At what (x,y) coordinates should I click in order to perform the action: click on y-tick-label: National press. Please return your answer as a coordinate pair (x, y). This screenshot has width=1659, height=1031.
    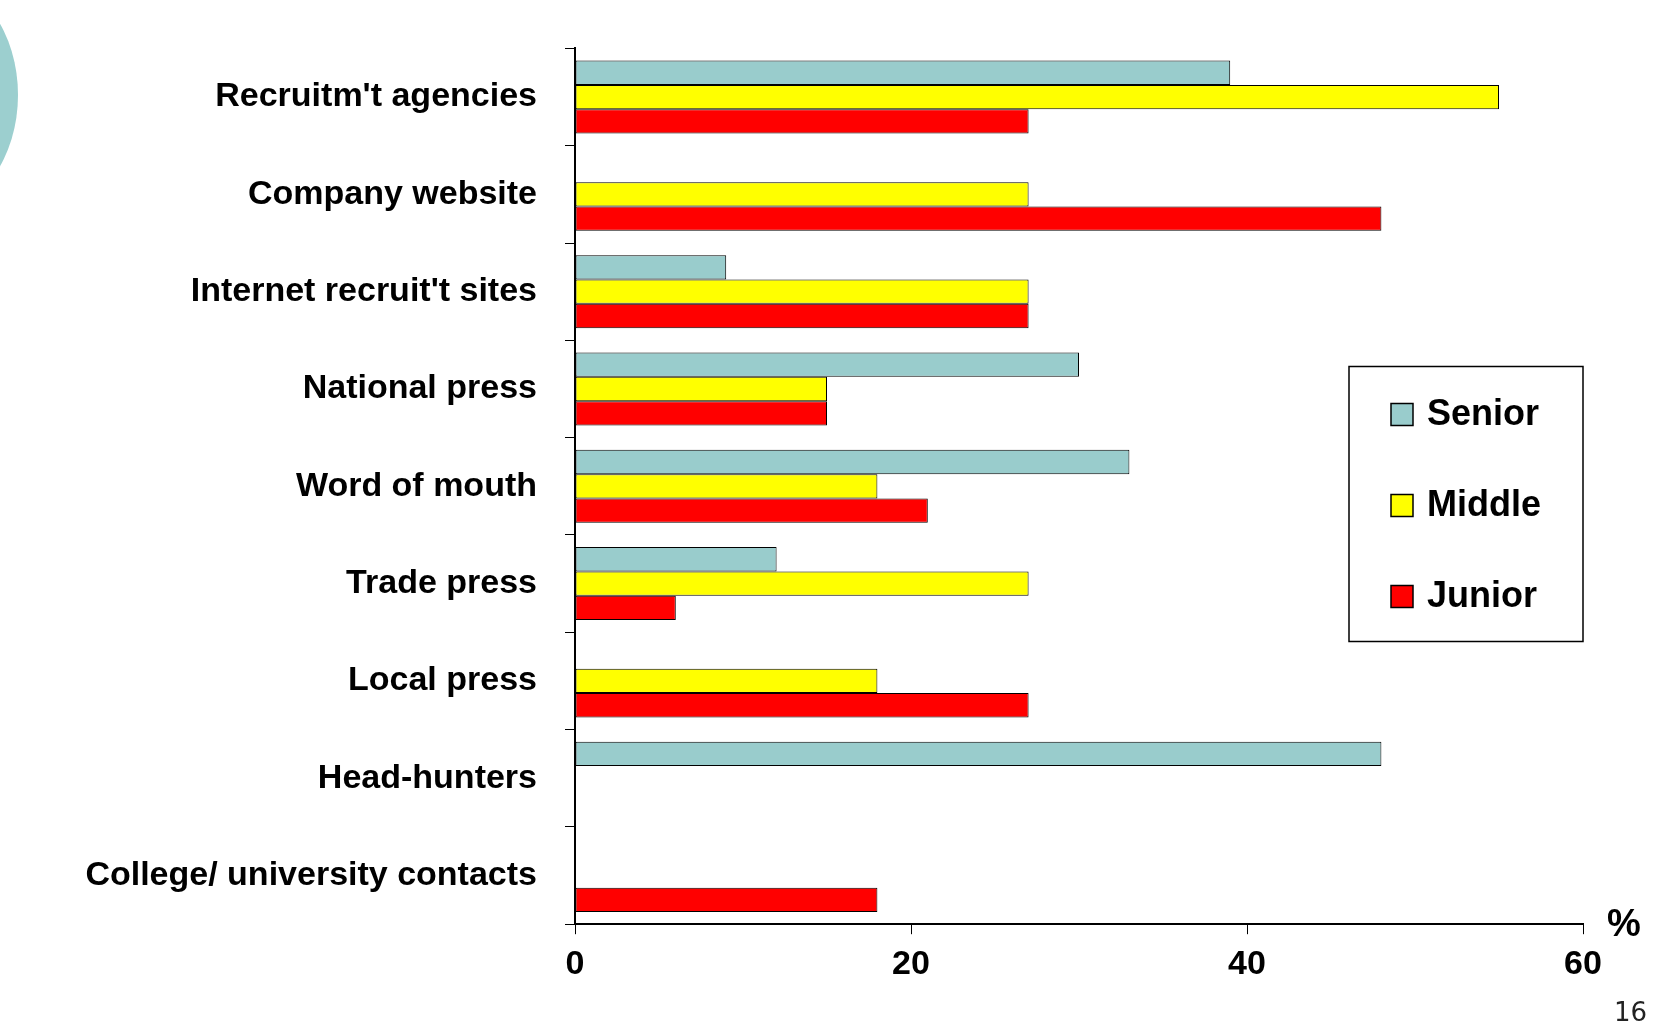
    Looking at the image, I should click on (419, 386).